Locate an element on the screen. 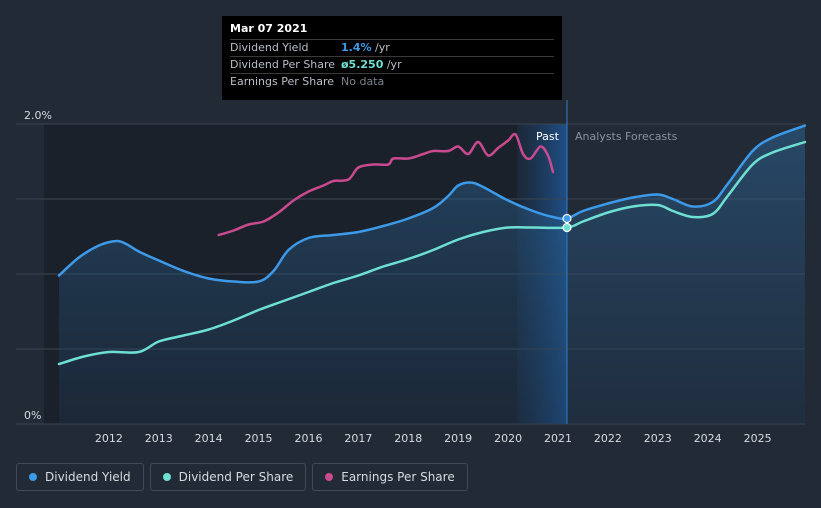 The image size is (821, 508). tooltip-row-earnings-per-share: Earnings Per Share No data is located at coordinates (392, 81).